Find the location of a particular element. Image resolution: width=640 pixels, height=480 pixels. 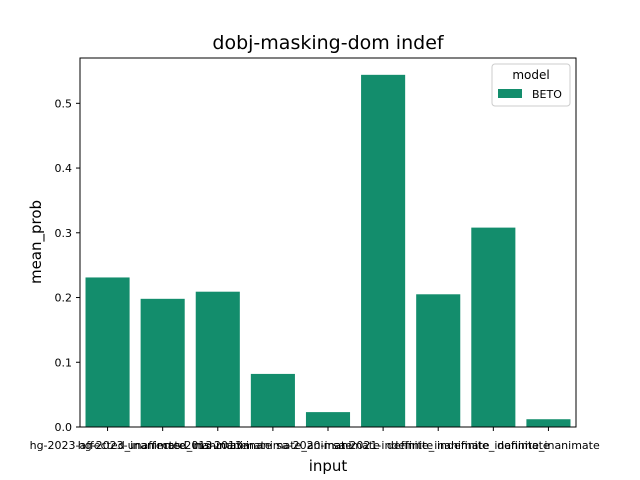

y-tick-label: 0.3 is located at coordinates (64, 233).